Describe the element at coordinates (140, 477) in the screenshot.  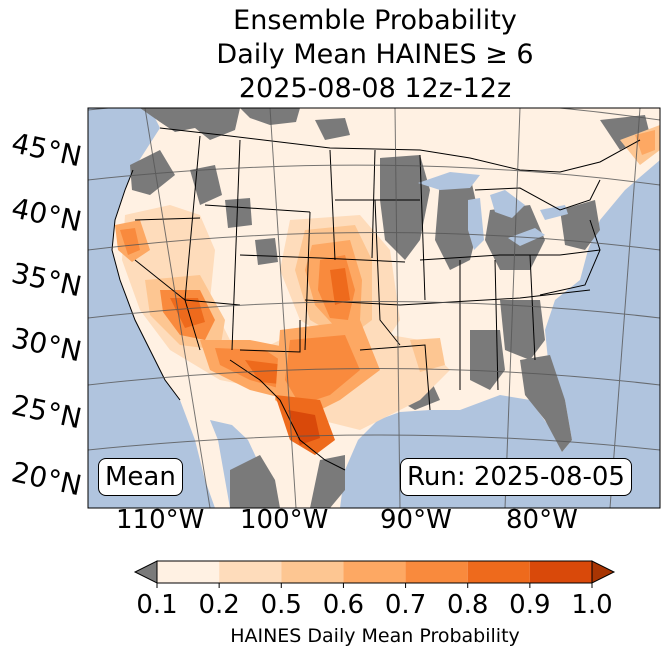
I see `stat-label-box: Mean` at that location.